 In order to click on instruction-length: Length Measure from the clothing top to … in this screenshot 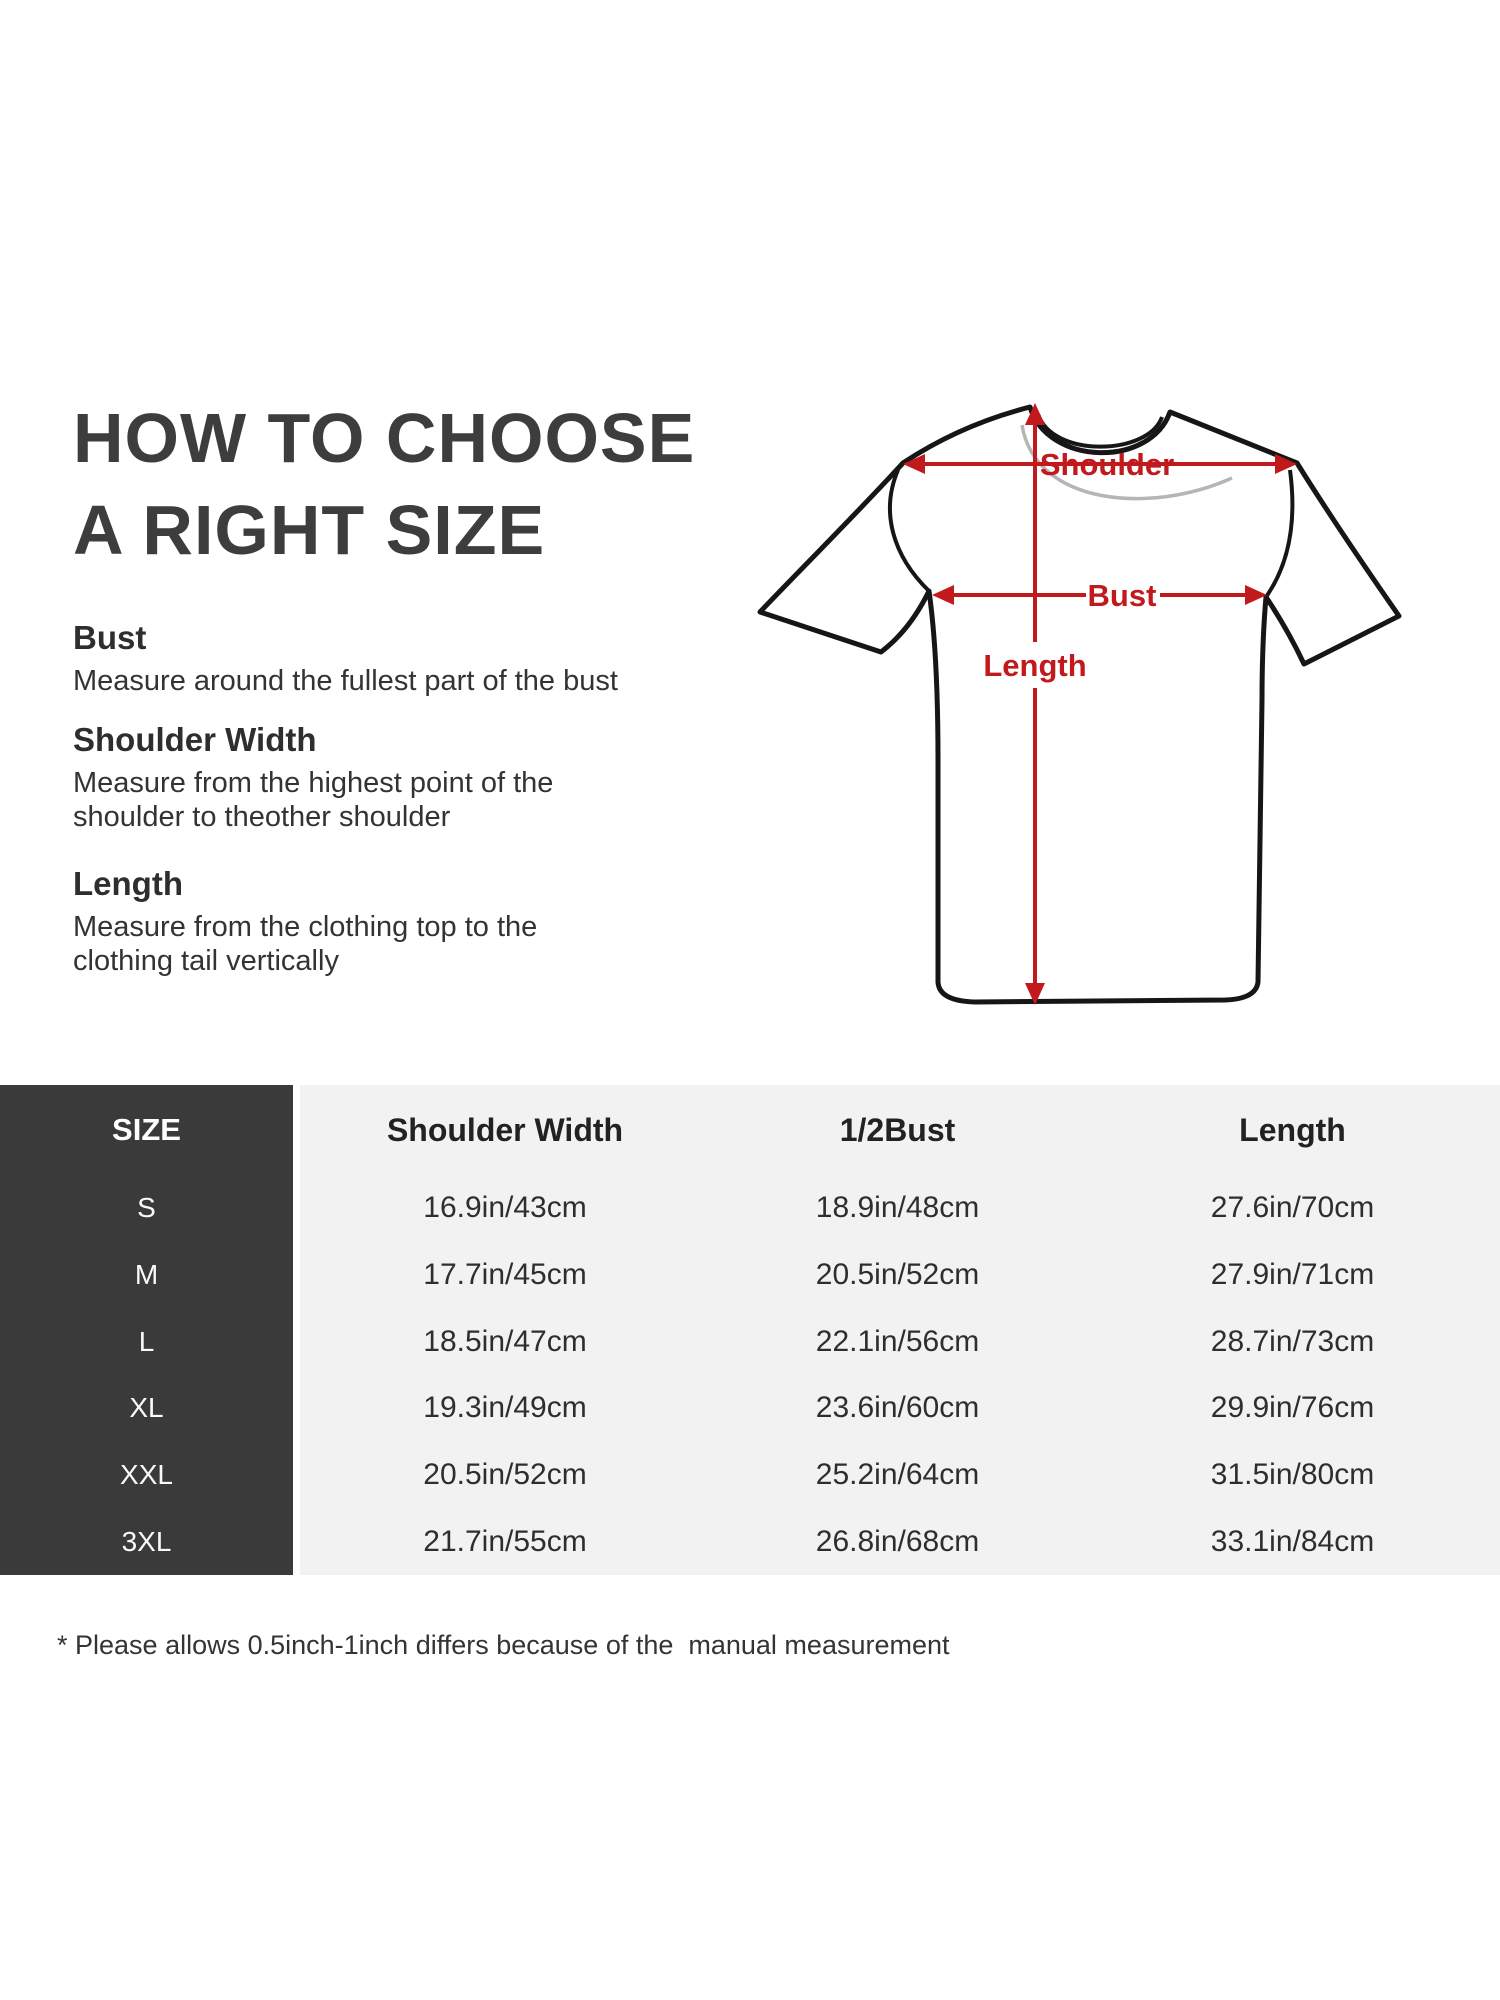, I will do `click(305, 921)`.